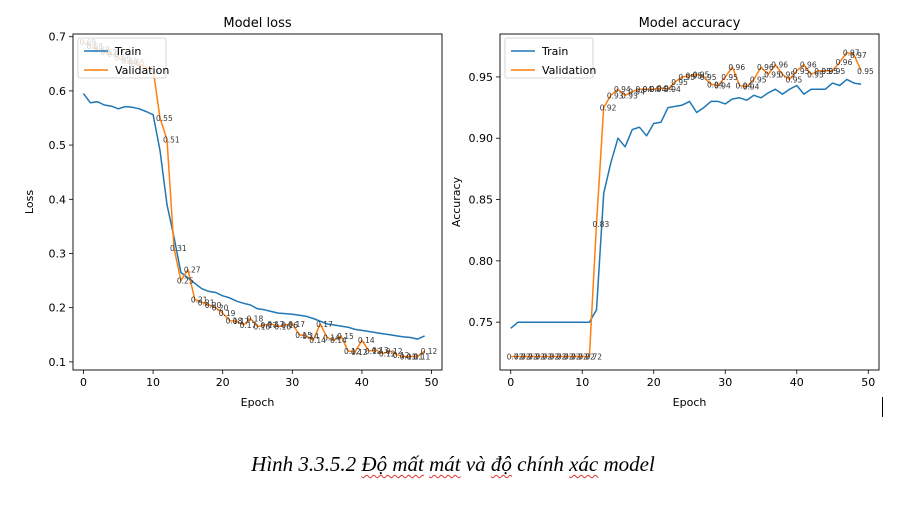 The width and height of the screenshot is (906, 505). Describe the element at coordinates (58, 362) in the screenshot. I see `loss-y-tick-label: 0.1` at that location.